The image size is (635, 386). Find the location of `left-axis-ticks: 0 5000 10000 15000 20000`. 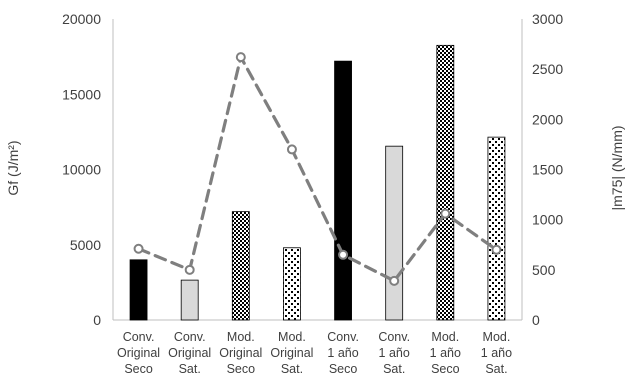

left-axis-ticks: 0 5000 10000 15000 20000 is located at coordinates (81, 169).